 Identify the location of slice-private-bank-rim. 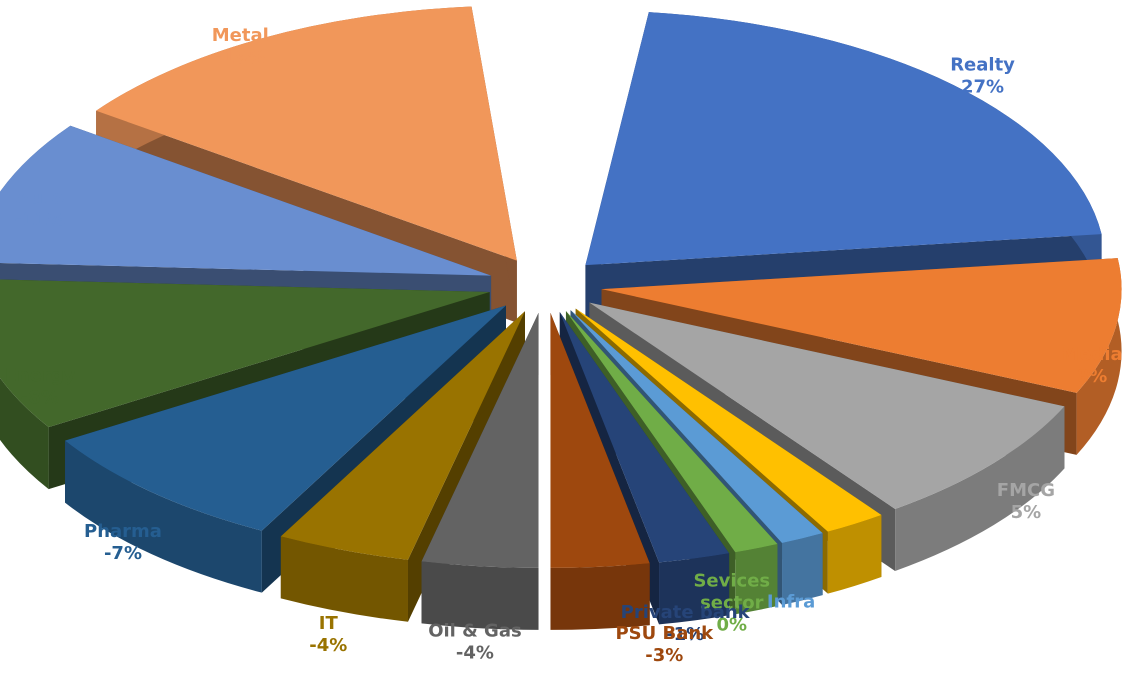
(694, 589).